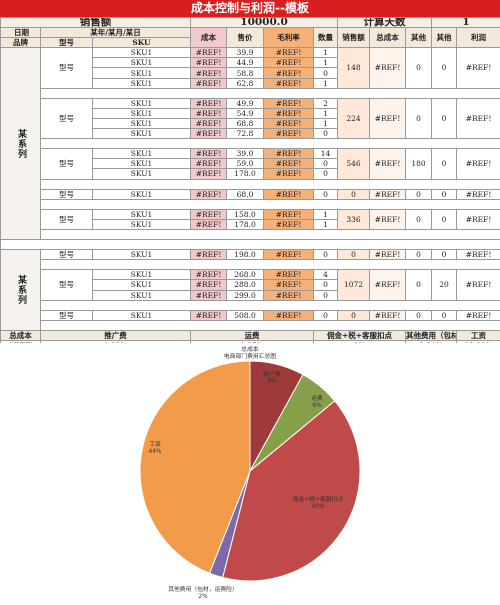 The width and height of the screenshot is (500, 605). Describe the element at coordinates (354, 285) in the screenshot. I see `sales-cell: 1072` at that location.